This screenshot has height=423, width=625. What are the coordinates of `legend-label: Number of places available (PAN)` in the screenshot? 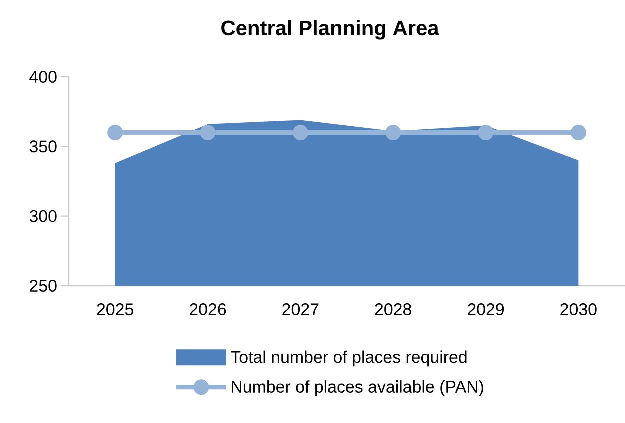 It's located at (358, 388).